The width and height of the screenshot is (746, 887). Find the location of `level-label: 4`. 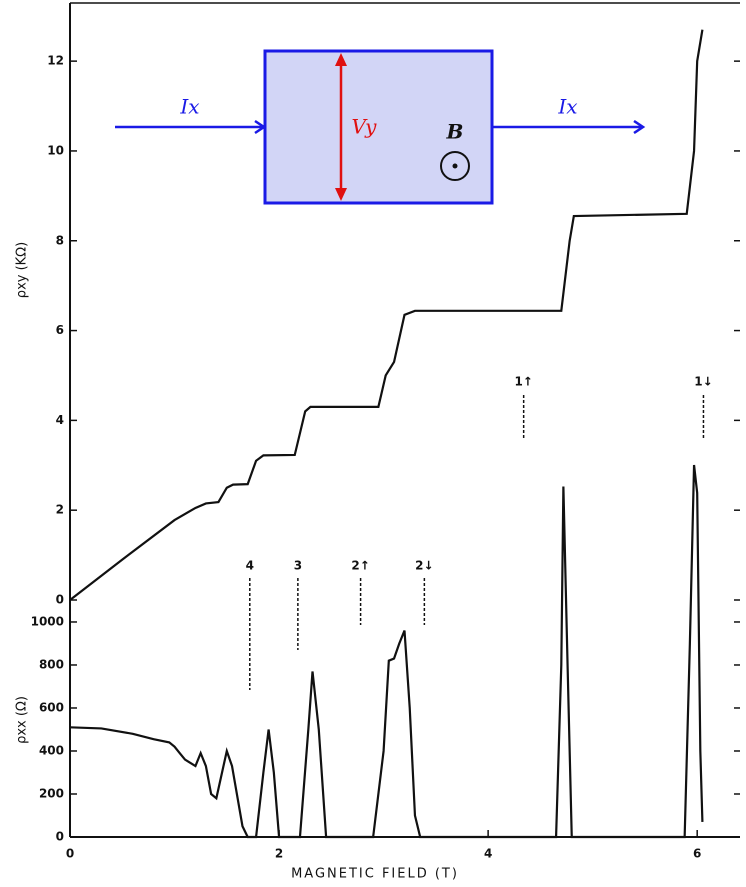

level-label: 4 is located at coordinates (250, 566).